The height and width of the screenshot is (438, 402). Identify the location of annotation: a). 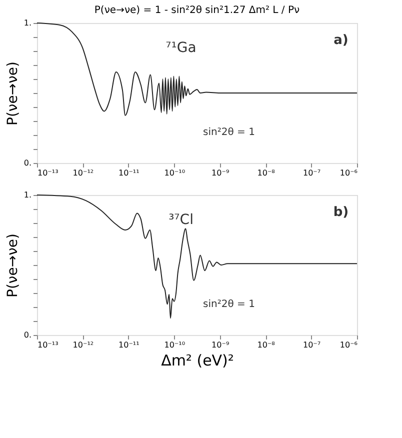
(341, 40).